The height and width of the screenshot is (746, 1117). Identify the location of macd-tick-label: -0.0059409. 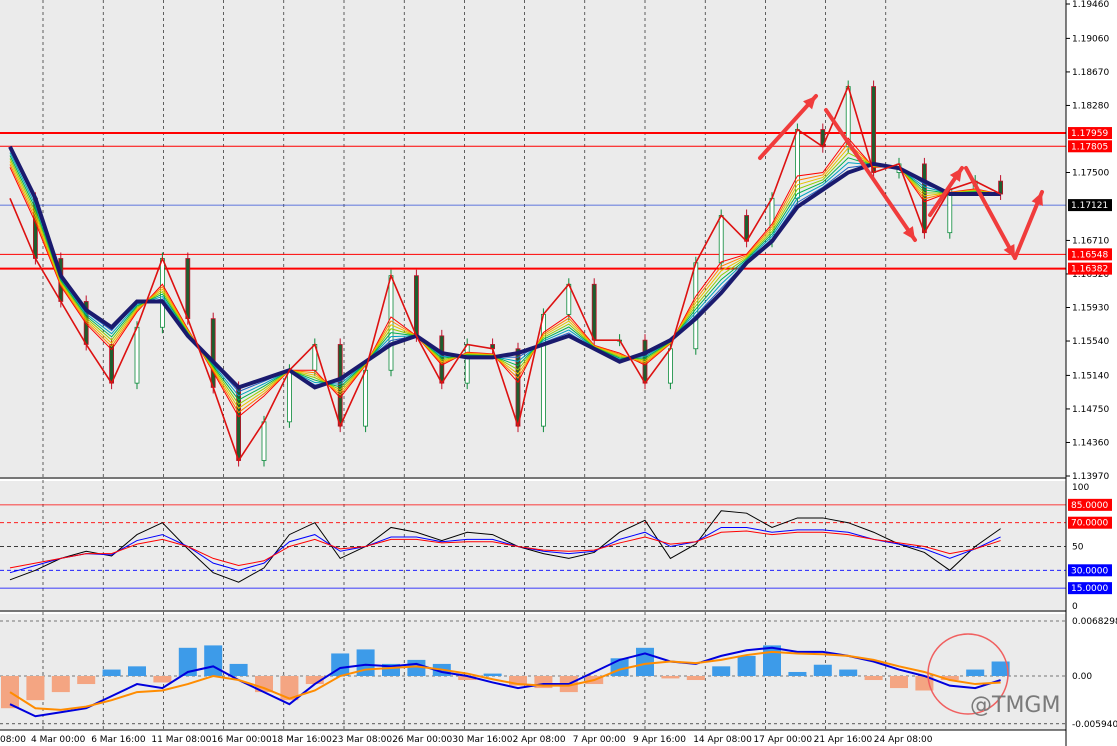
(1094, 725).